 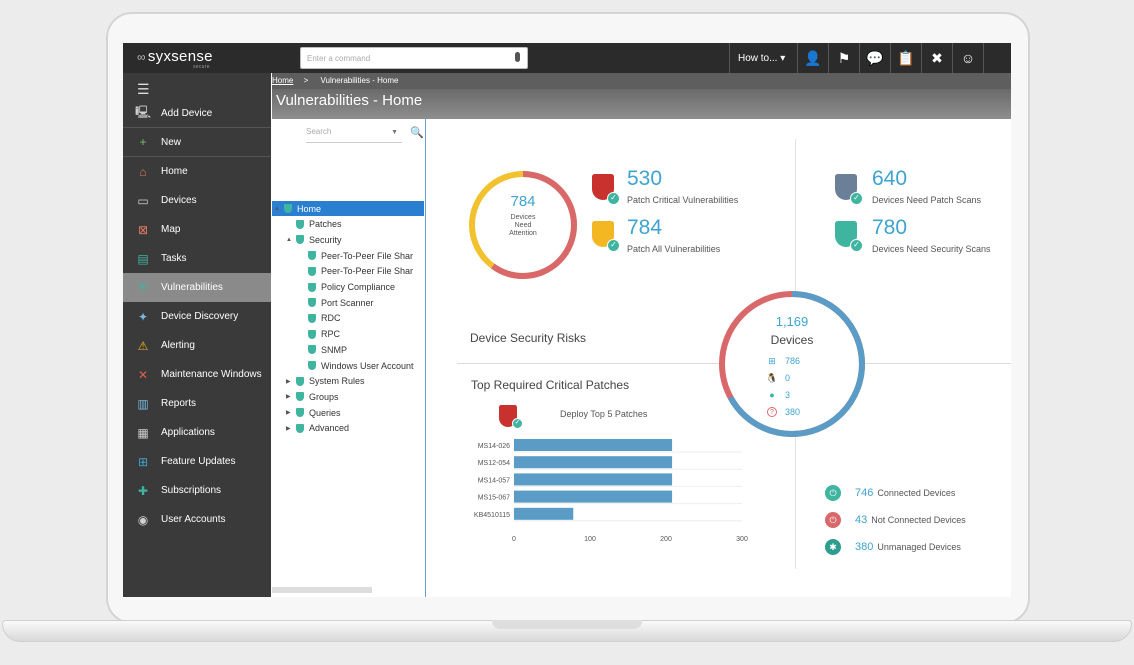 I want to click on status-label: Not Connected Devices, so click(x=918, y=520).